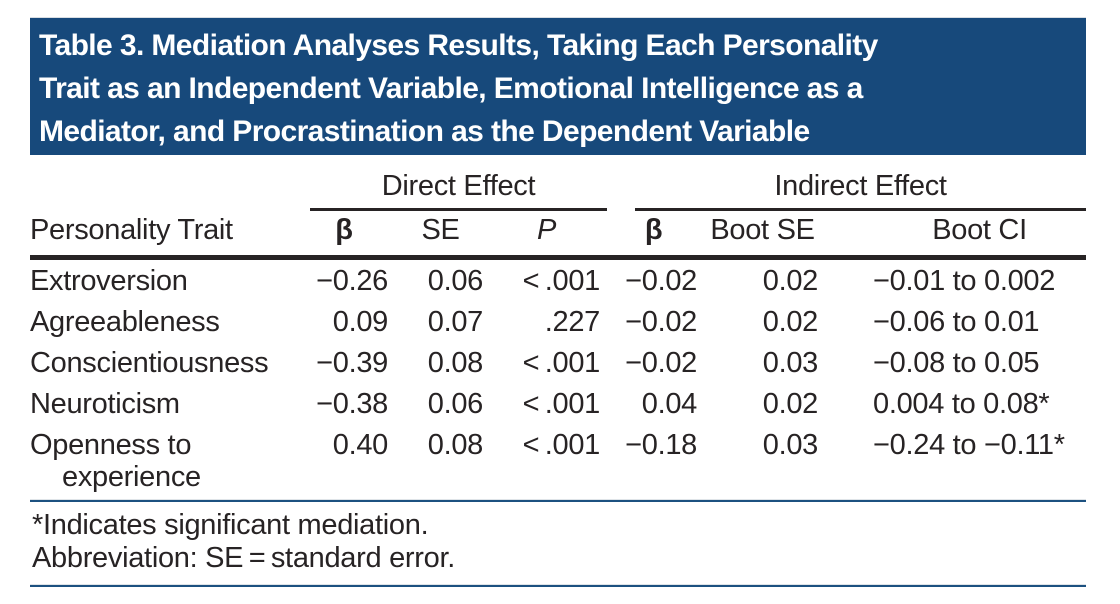 The height and width of the screenshot is (604, 1120). Describe the element at coordinates (455, 322) in the screenshot. I see `se-cell: 0.07` at that location.